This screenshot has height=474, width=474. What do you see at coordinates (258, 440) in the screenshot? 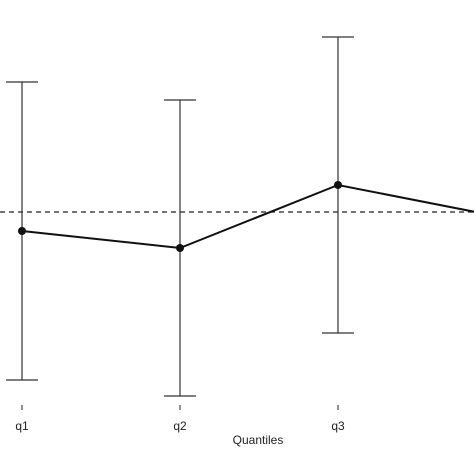
I see `x-axis-label: Quantiles` at bounding box center [258, 440].